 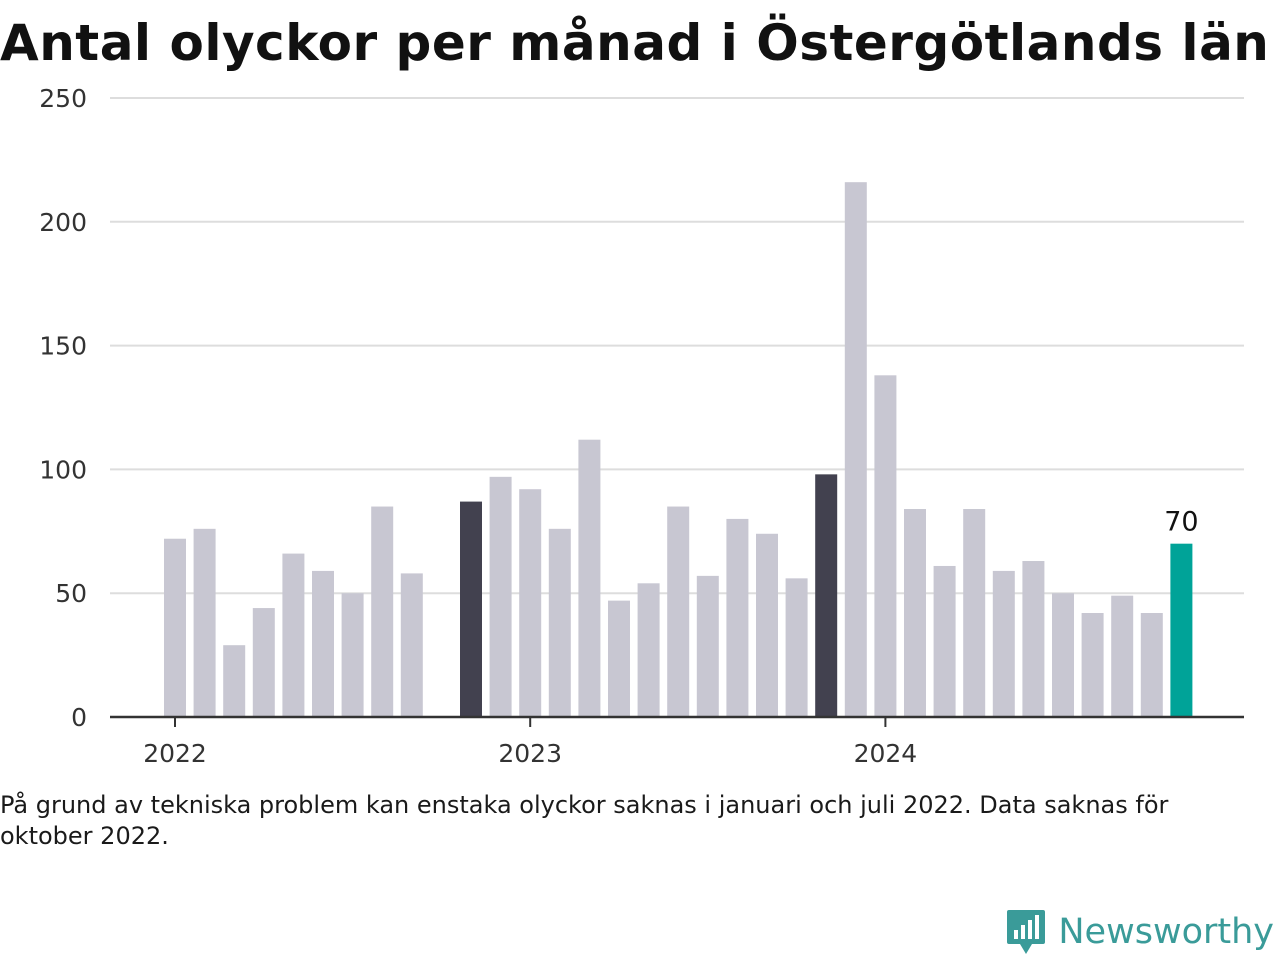 I want to click on y-tick-label: 250, so click(x=63, y=98).